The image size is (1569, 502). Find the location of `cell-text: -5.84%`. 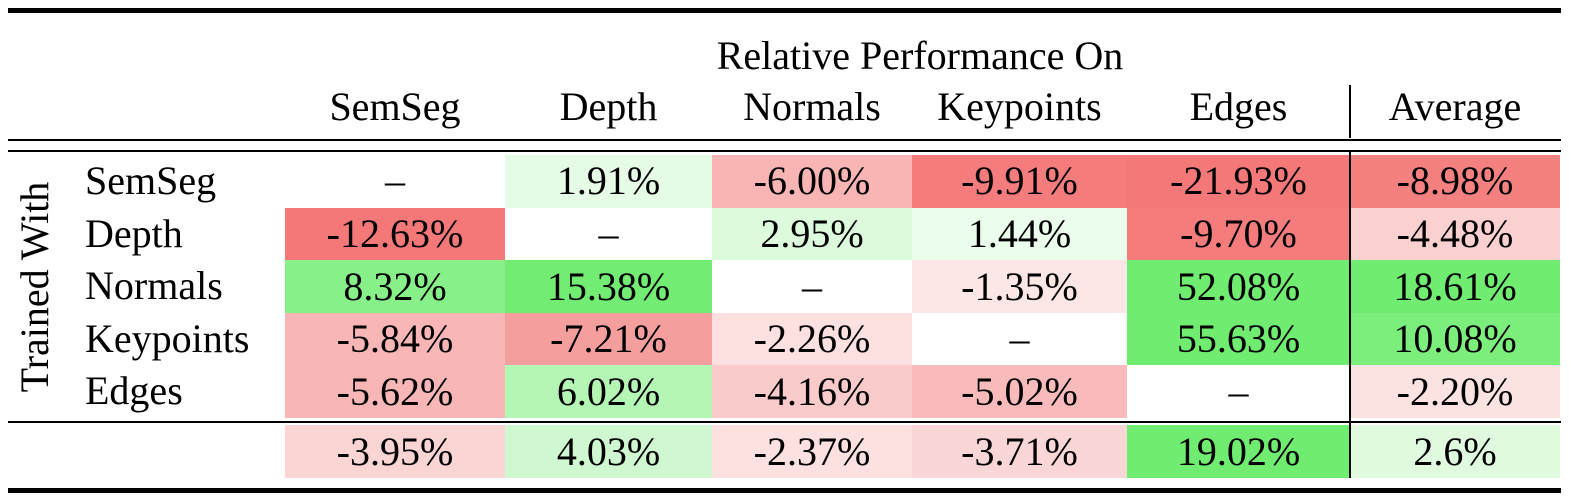

cell-text: -5.84% is located at coordinates (395, 339).